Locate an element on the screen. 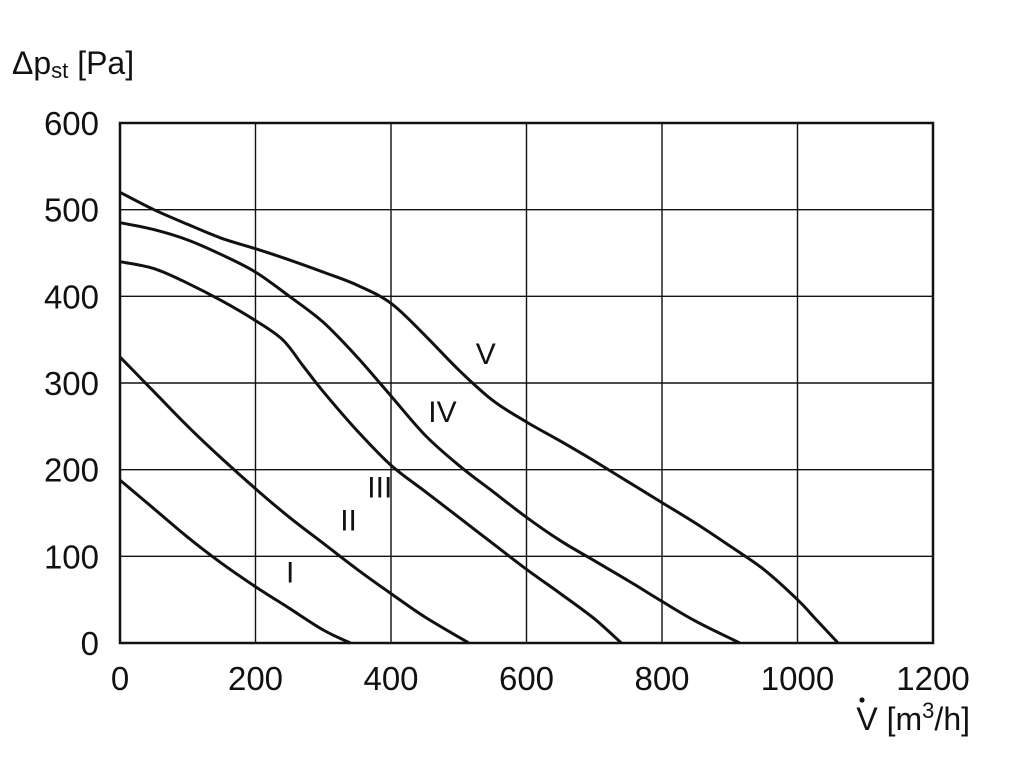  x-tick-label-600: 600 is located at coordinates (526, 678).